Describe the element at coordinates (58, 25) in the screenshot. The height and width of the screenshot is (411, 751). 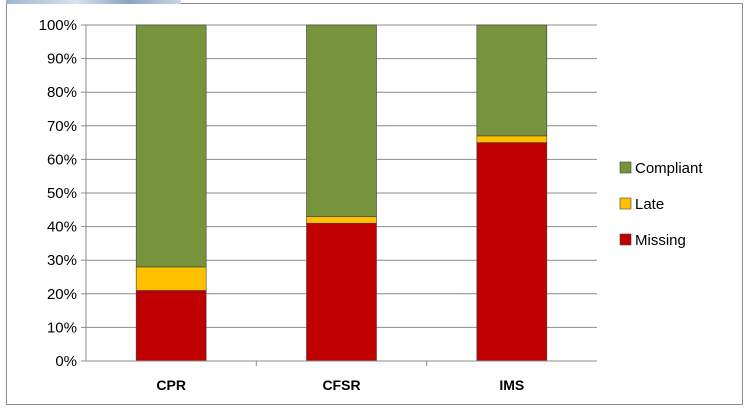
I see `y-tick-label: 100%` at that location.